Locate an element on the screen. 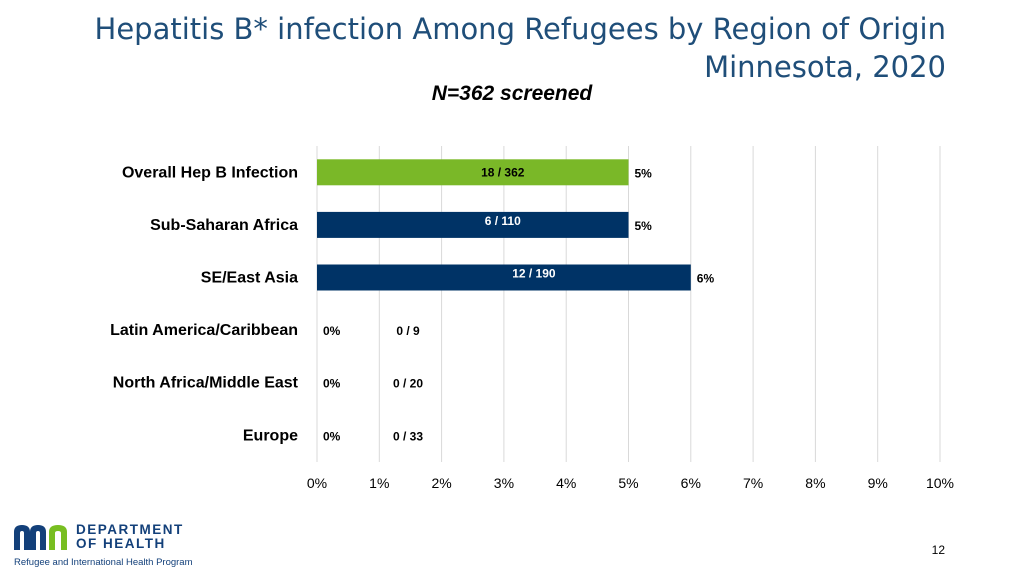  x-tick-label: 5% is located at coordinates (628, 483).